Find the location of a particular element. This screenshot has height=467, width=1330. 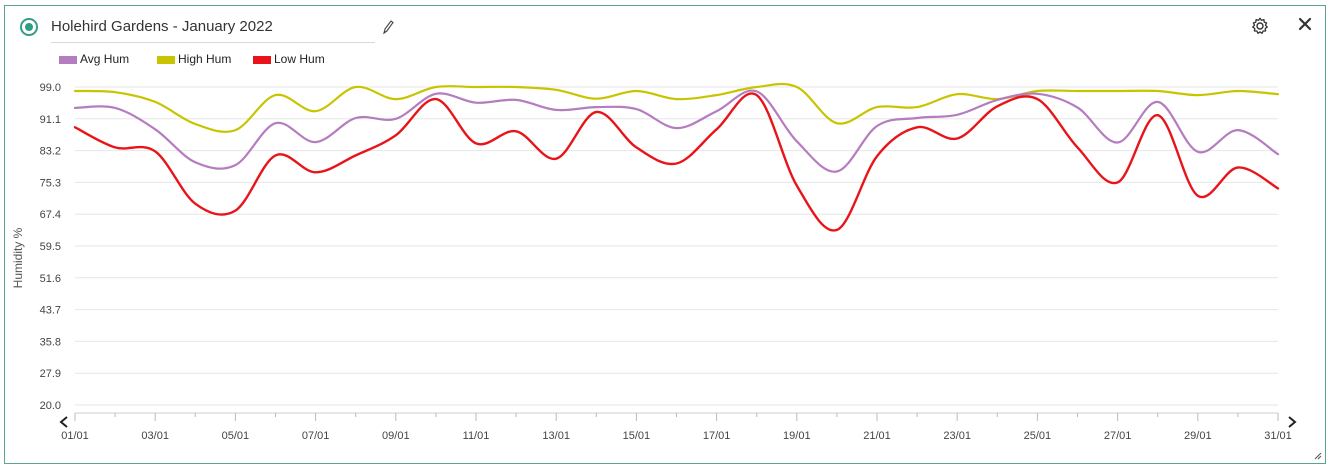

legend-label-high-hum: High Hum is located at coordinates (205, 59).